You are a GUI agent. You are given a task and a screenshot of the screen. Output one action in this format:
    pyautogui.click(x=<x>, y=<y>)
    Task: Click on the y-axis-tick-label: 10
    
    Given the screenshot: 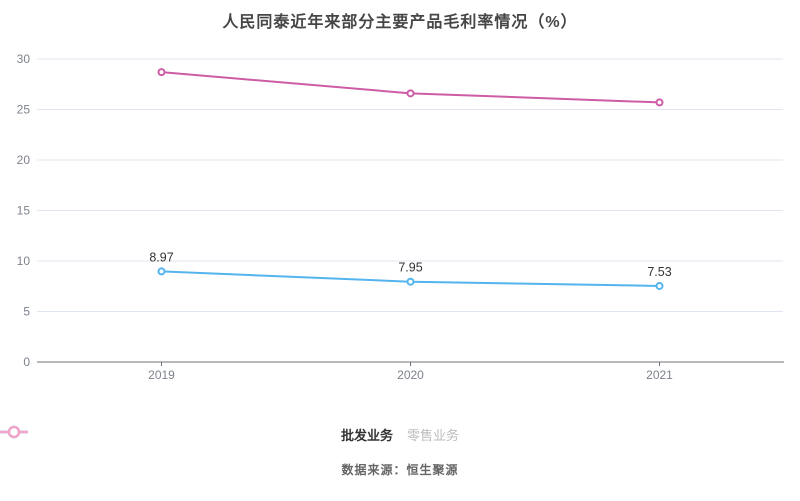 What is the action you would take?
    pyautogui.click(x=24, y=261)
    